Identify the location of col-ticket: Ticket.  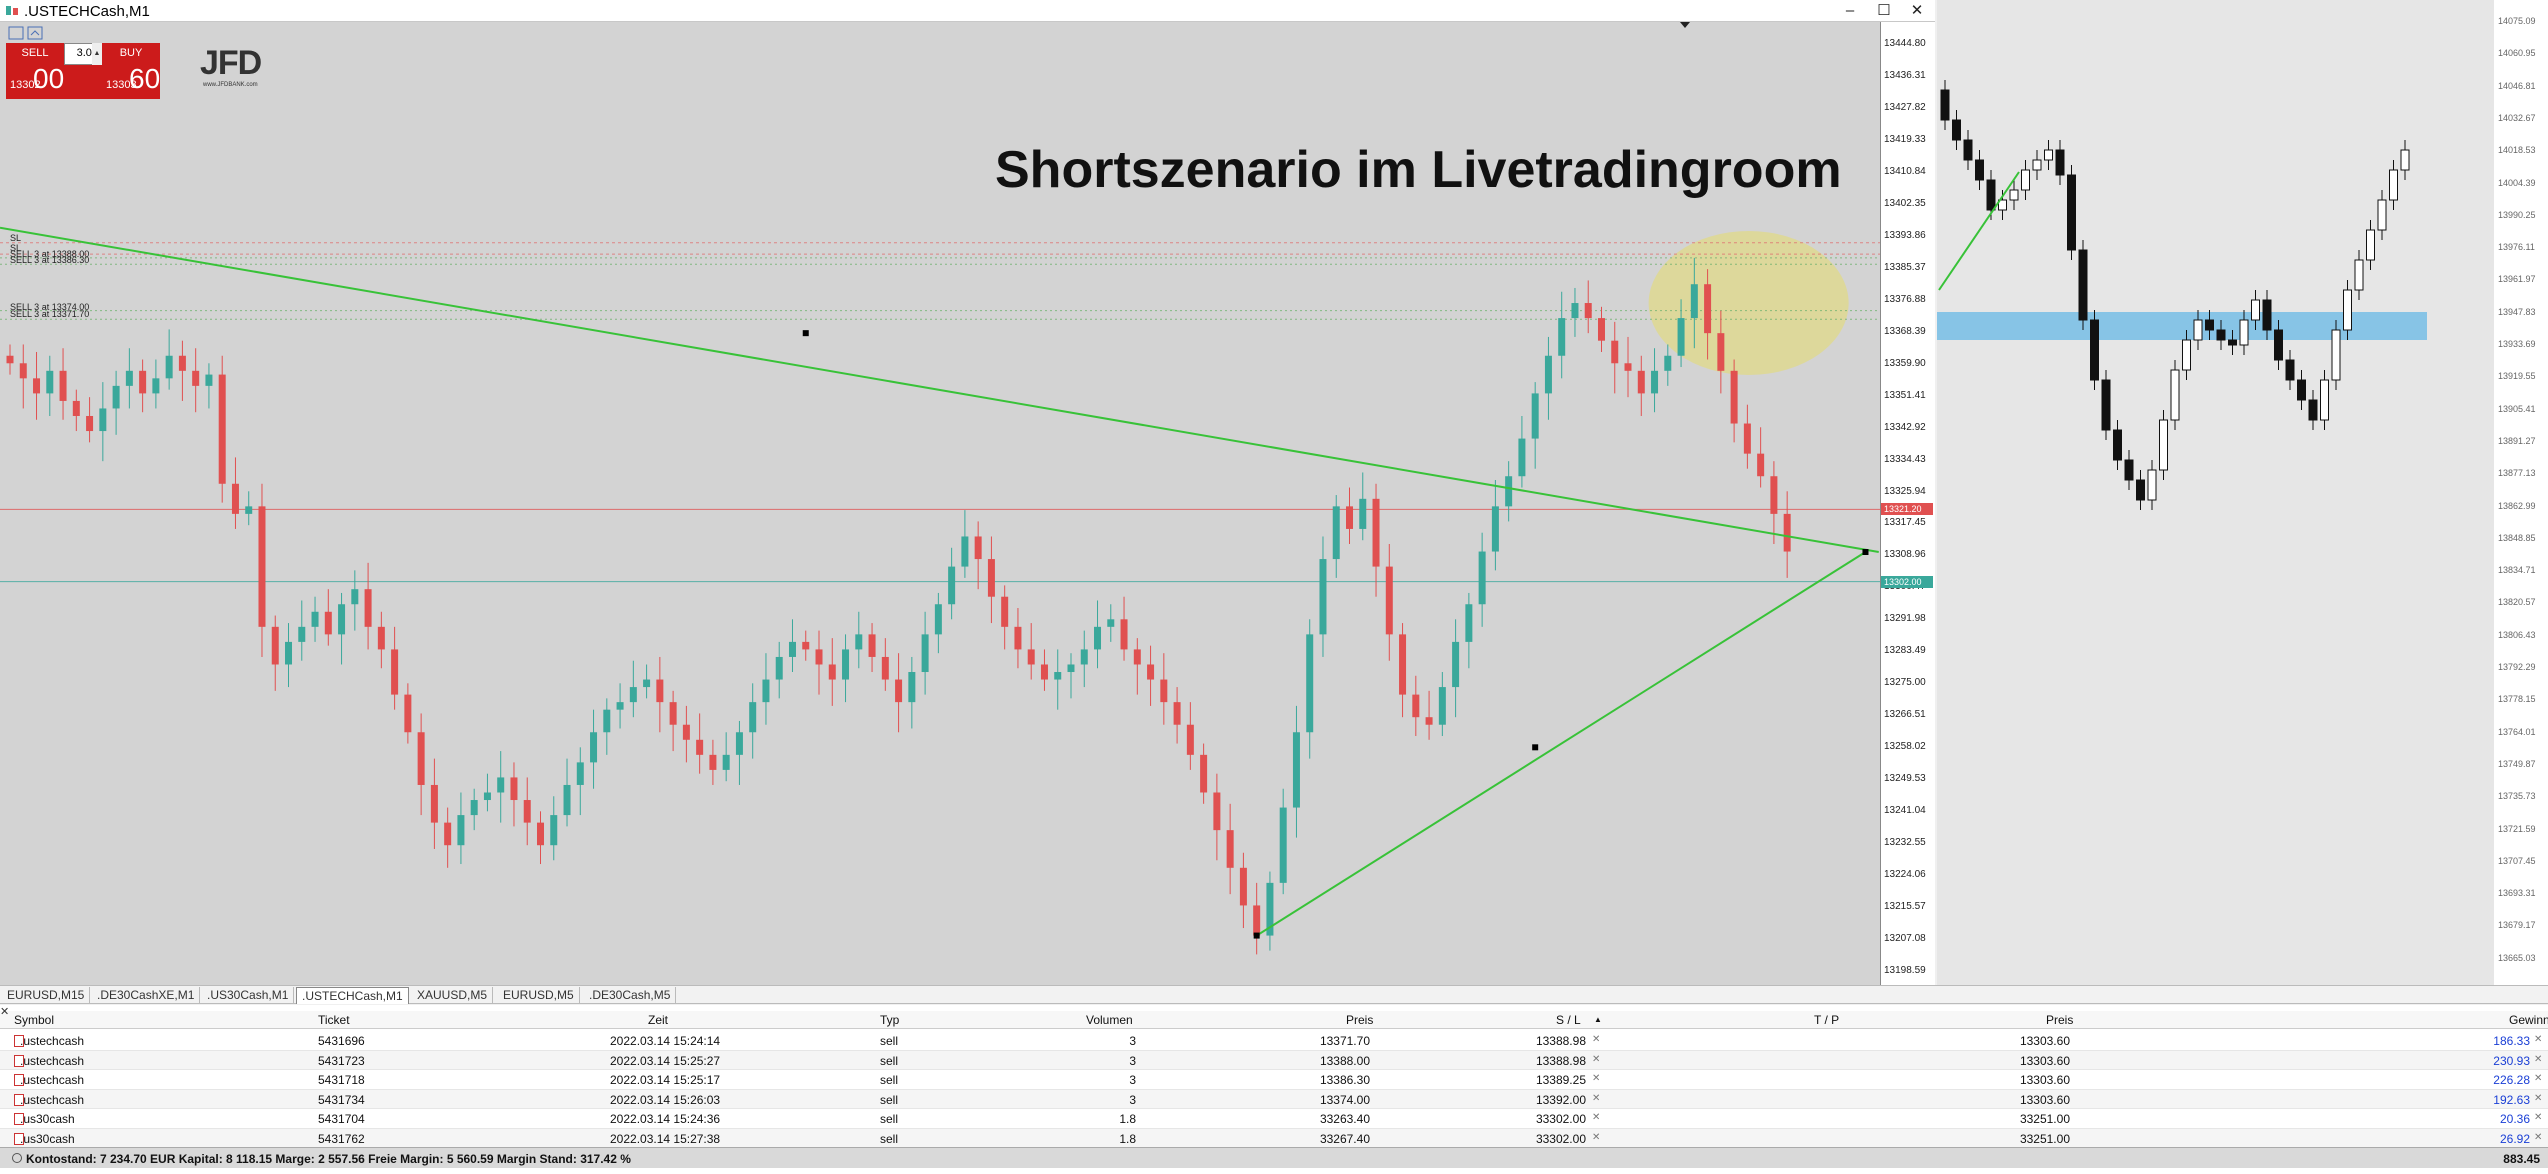
(334, 1020).